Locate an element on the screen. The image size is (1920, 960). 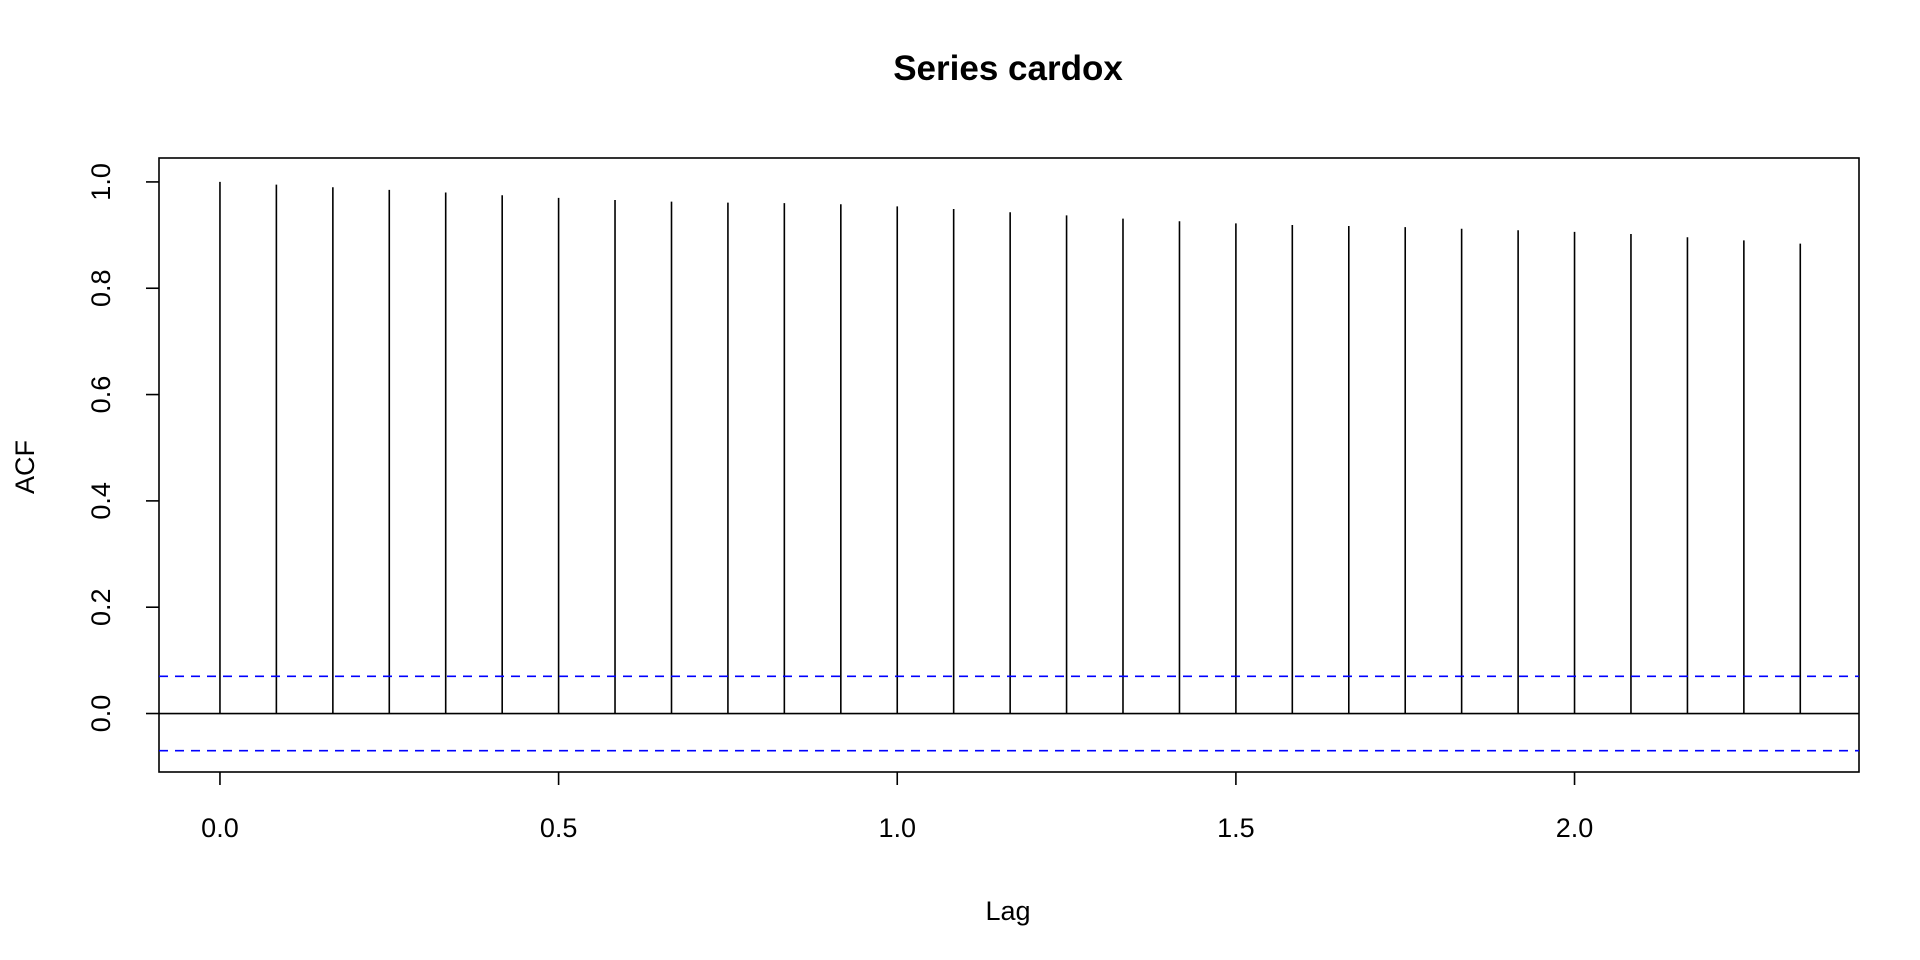
x-tick-label: 1.0 is located at coordinates (897, 828).